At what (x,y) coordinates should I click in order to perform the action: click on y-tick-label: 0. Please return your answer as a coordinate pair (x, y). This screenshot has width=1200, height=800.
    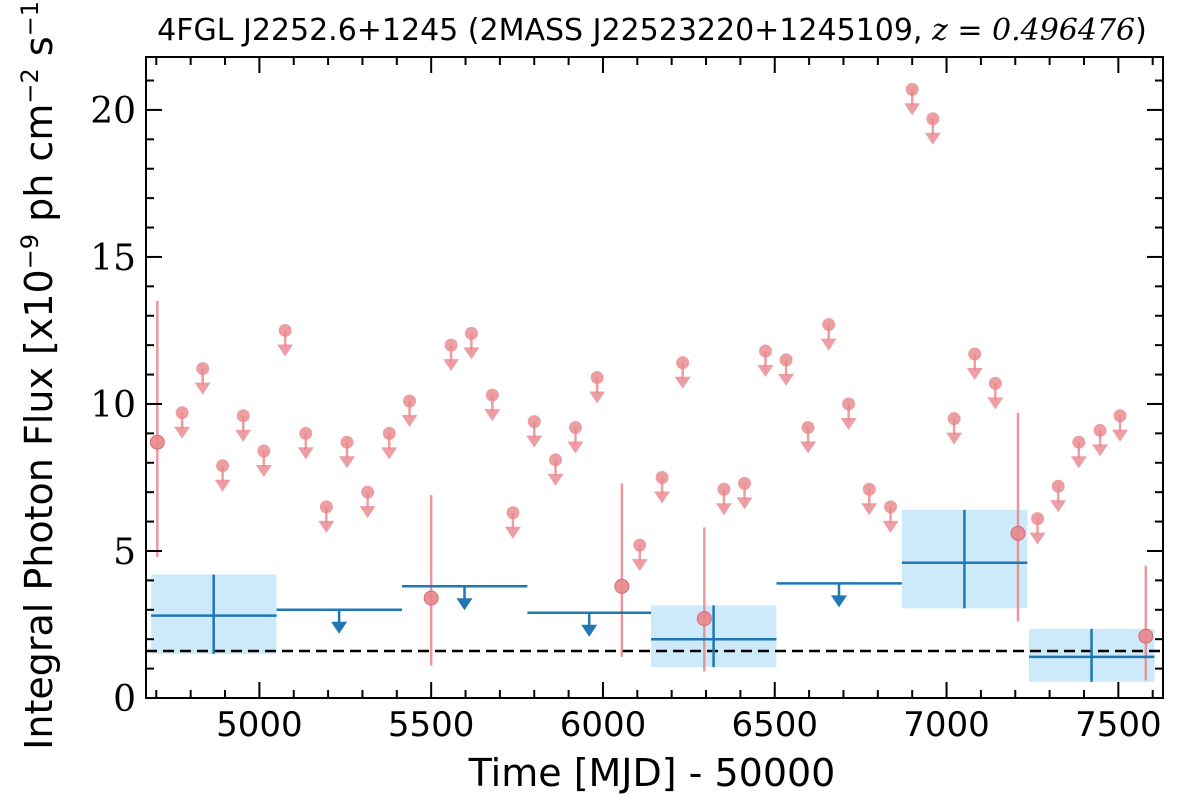
    Looking at the image, I should click on (124, 699).